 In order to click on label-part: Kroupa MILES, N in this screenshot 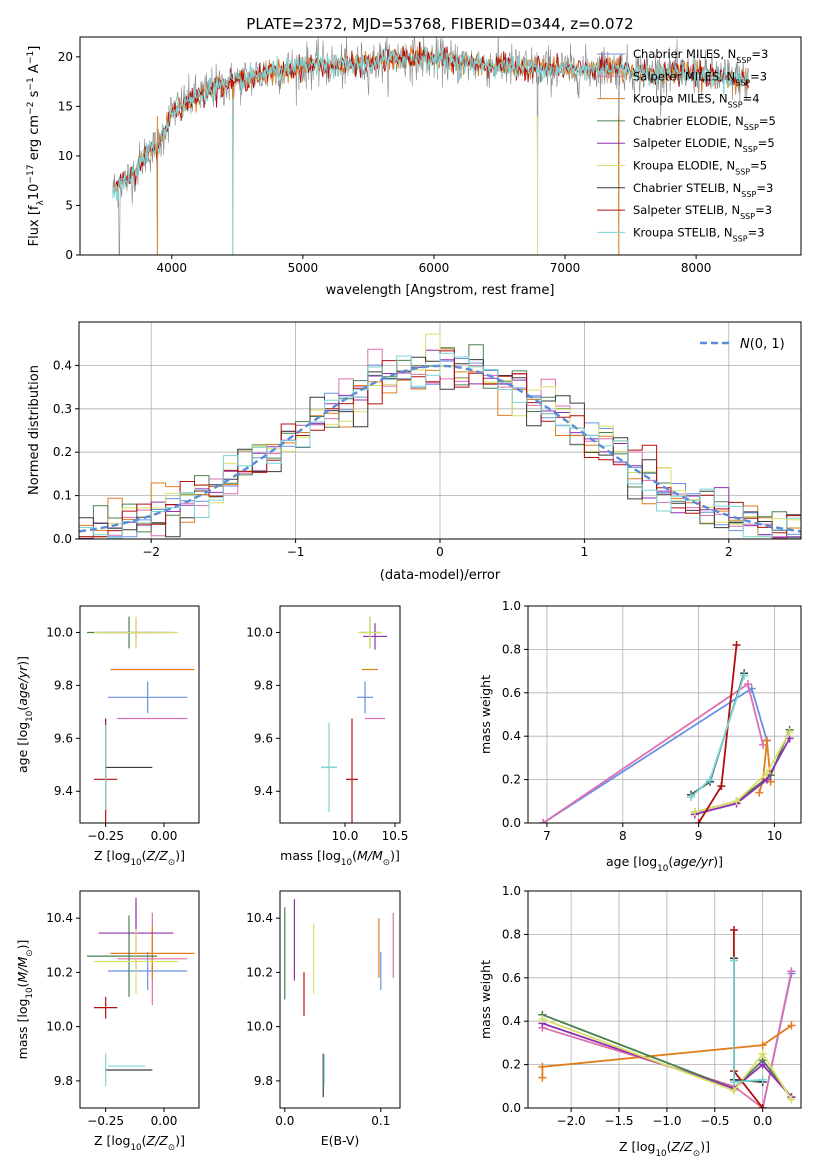, I will do `click(680, 99)`.